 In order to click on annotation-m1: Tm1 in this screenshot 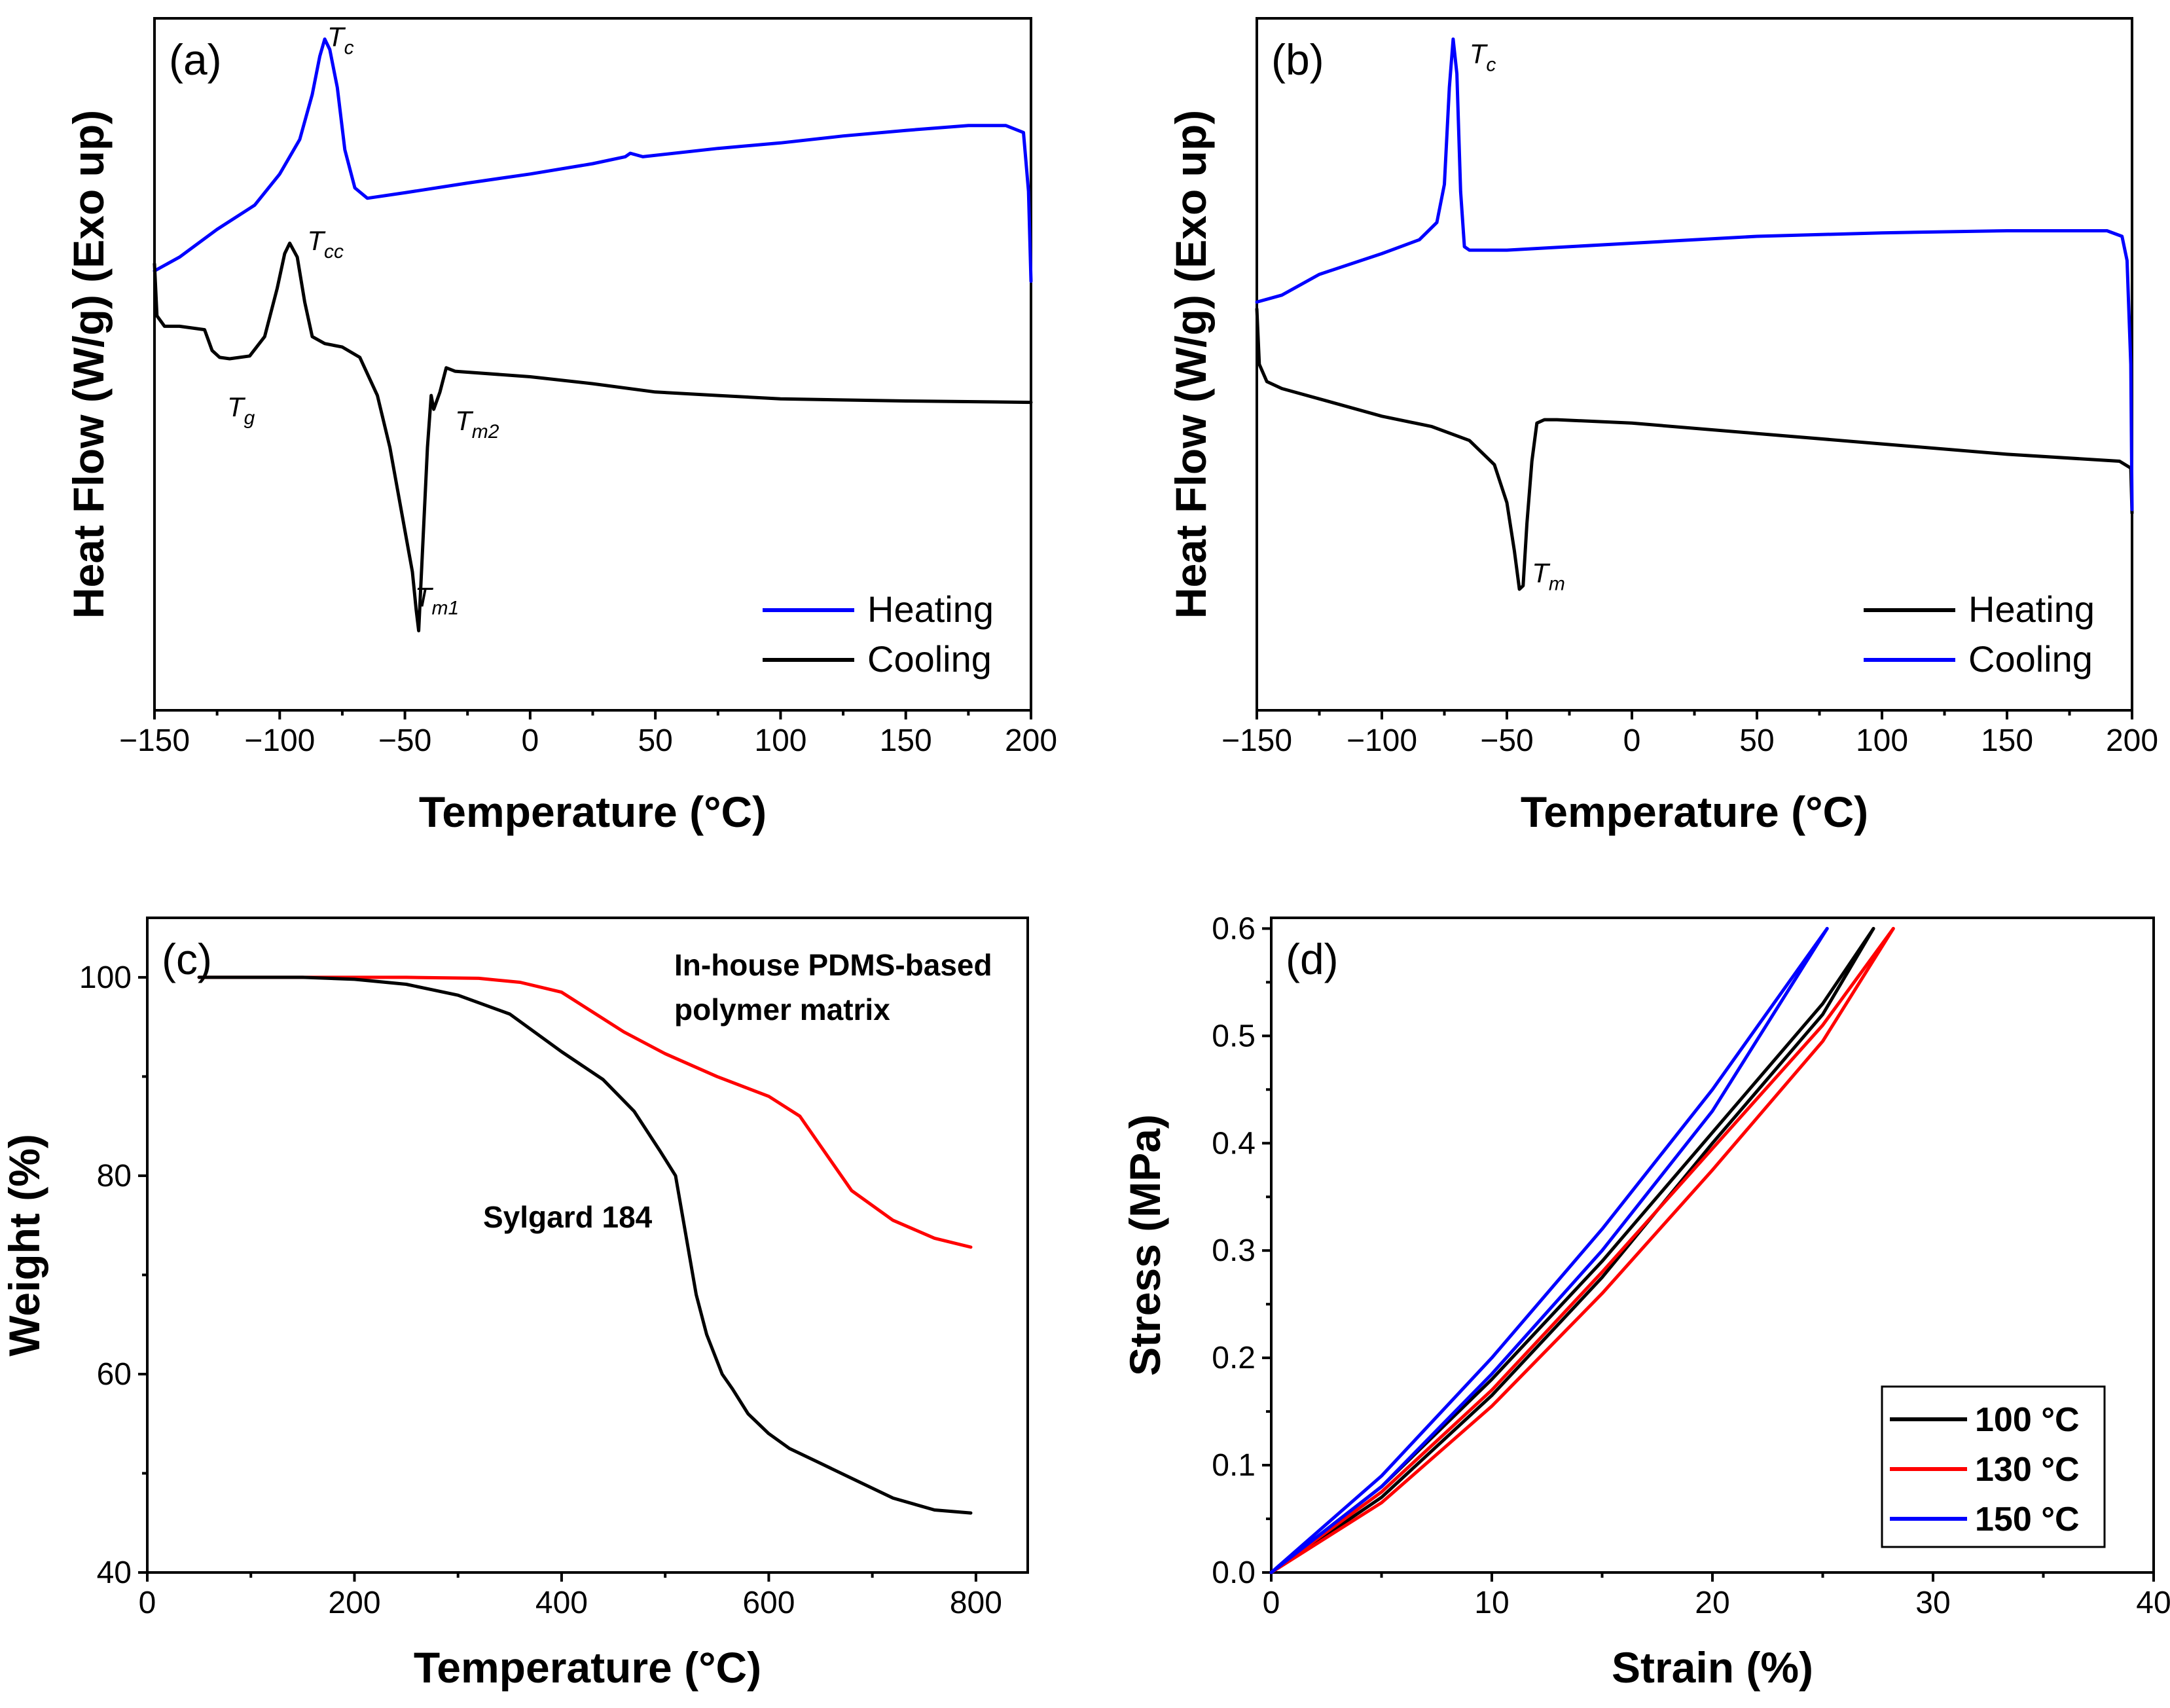, I will do `click(437, 600)`.